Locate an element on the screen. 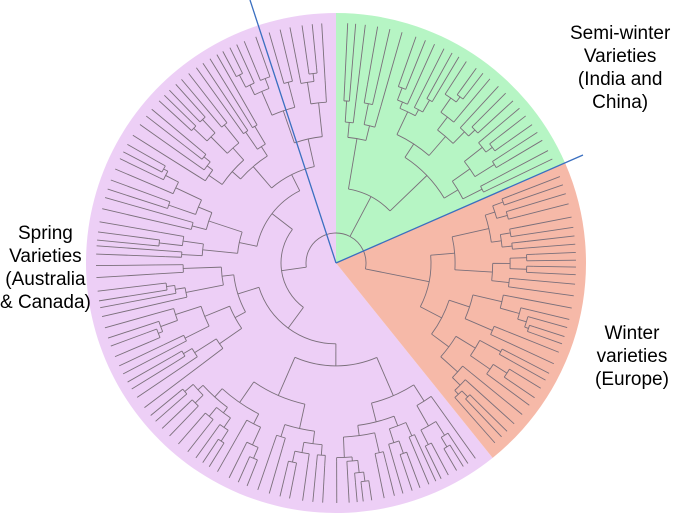  semi-winter-label: Semi-winter Varieties (India and China) is located at coordinates (620, 68).